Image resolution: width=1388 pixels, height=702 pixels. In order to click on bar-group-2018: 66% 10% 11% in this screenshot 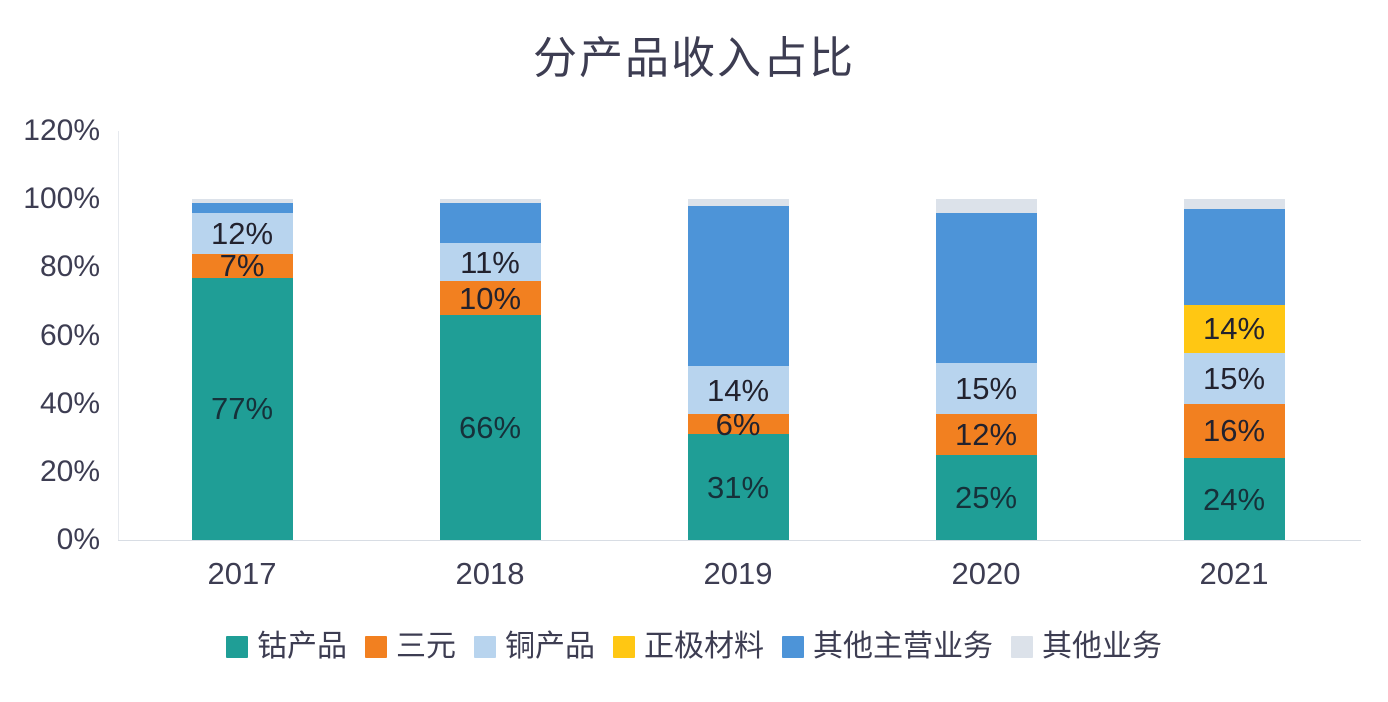, I will do `click(490, 335)`.